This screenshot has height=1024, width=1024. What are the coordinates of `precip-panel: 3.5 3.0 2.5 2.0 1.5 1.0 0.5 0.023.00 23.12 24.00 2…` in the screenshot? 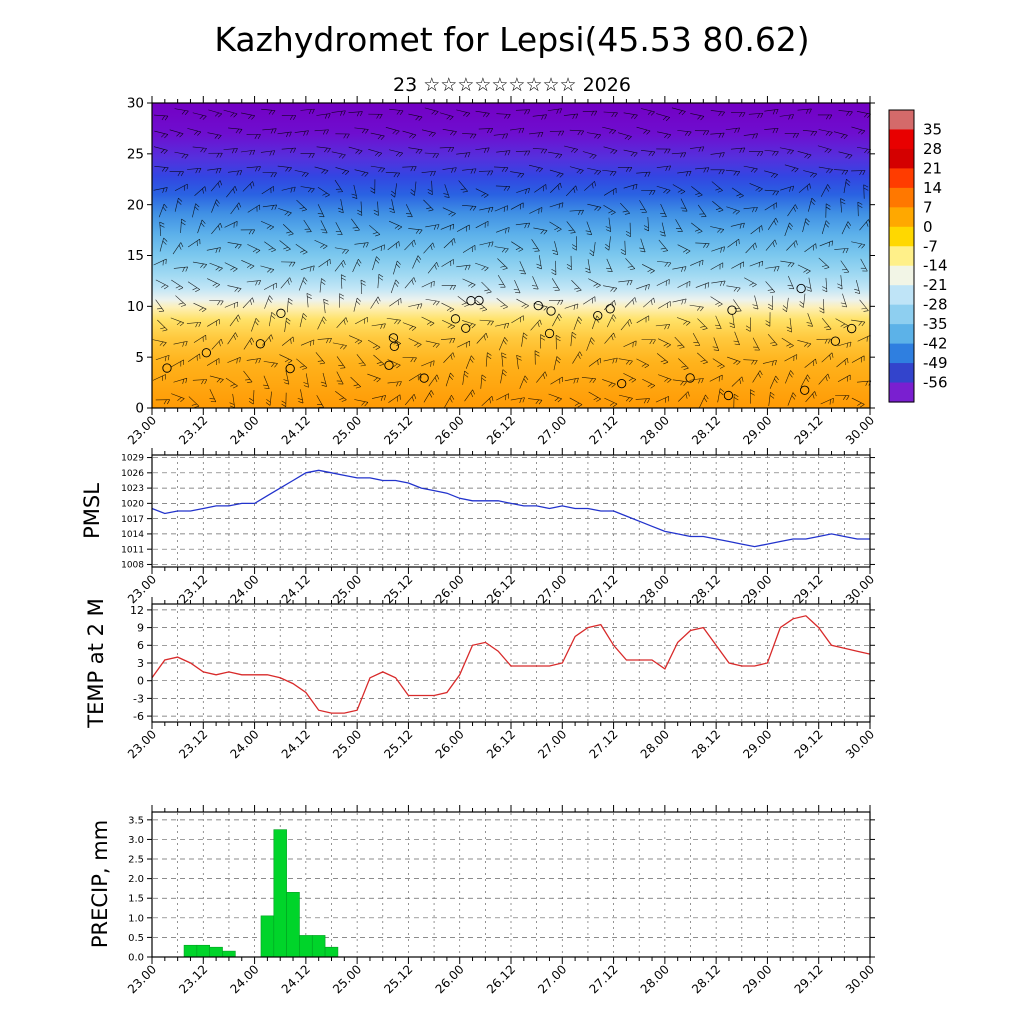 It's located at (501, 900).